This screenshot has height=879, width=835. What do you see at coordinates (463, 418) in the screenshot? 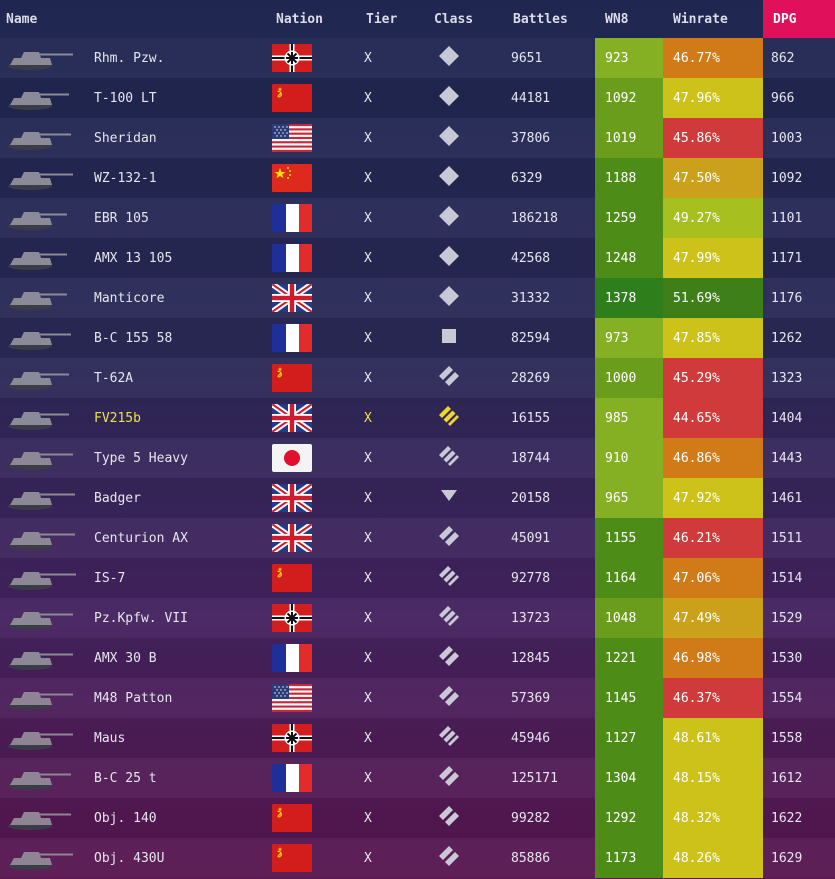
I see `heavy-tank-premium-icon` at bounding box center [463, 418].